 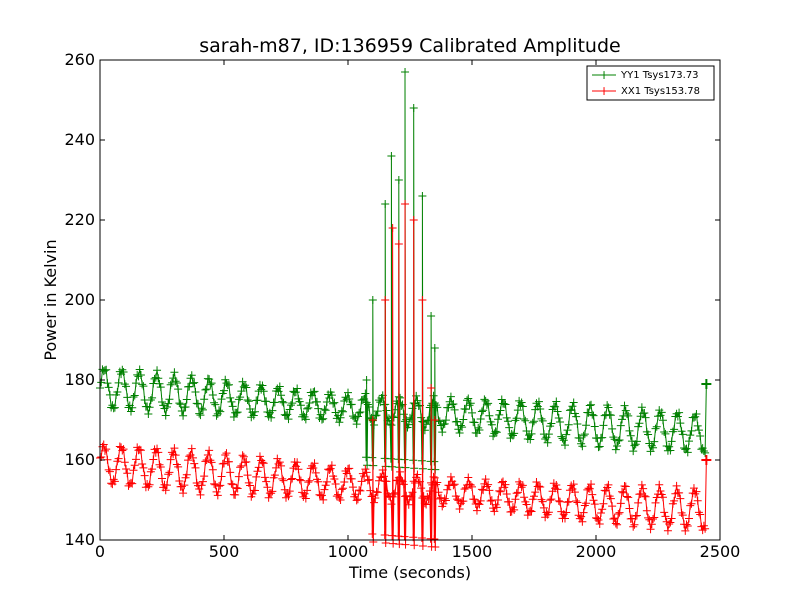 What do you see at coordinates (79, 139) in the screenshot?
I see `y-tick-label: 240` at bounding box center [79, 139].